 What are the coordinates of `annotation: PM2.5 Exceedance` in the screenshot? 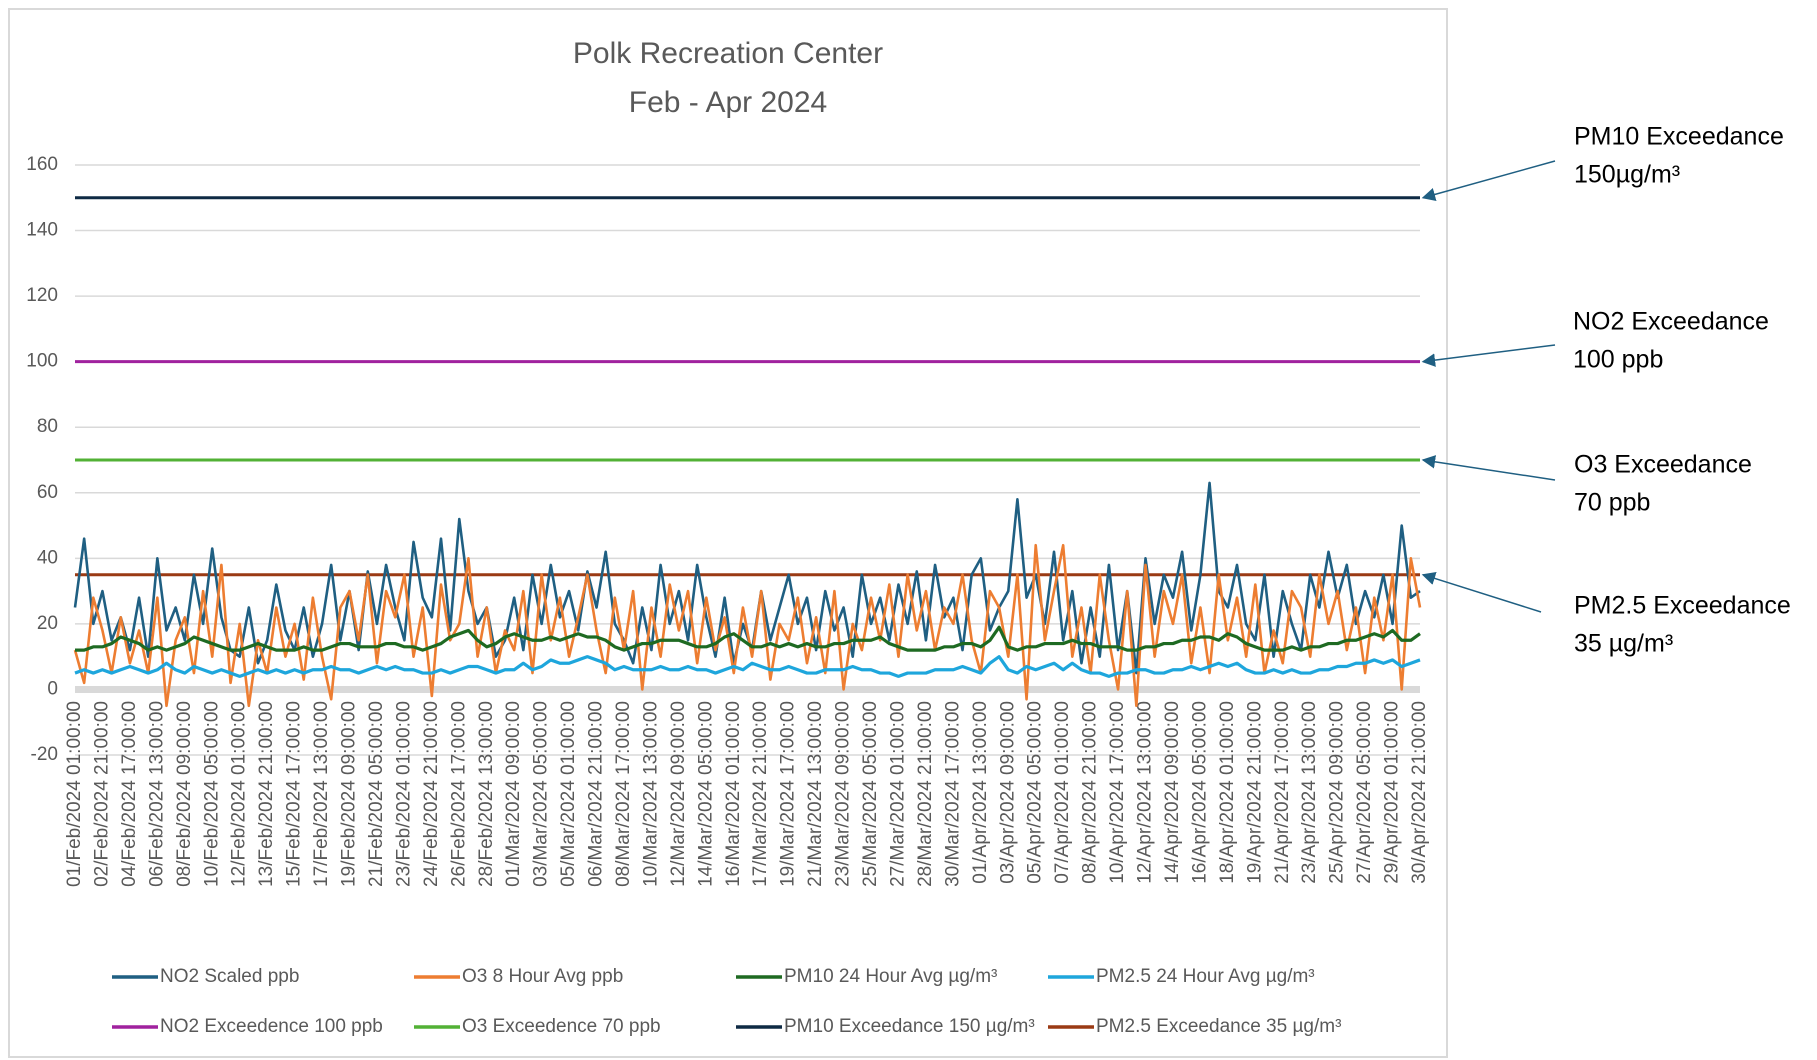 It's located at (1682, 606).